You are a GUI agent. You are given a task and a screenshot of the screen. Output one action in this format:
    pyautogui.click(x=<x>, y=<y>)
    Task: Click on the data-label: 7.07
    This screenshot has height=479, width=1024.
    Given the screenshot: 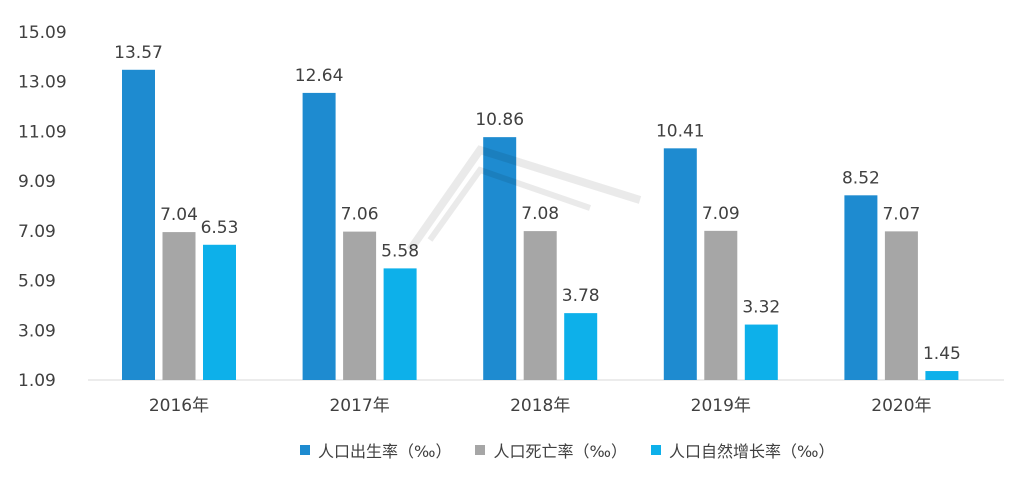 What is the action you would take?
    pyautogui.click(x=901, y=214)
    